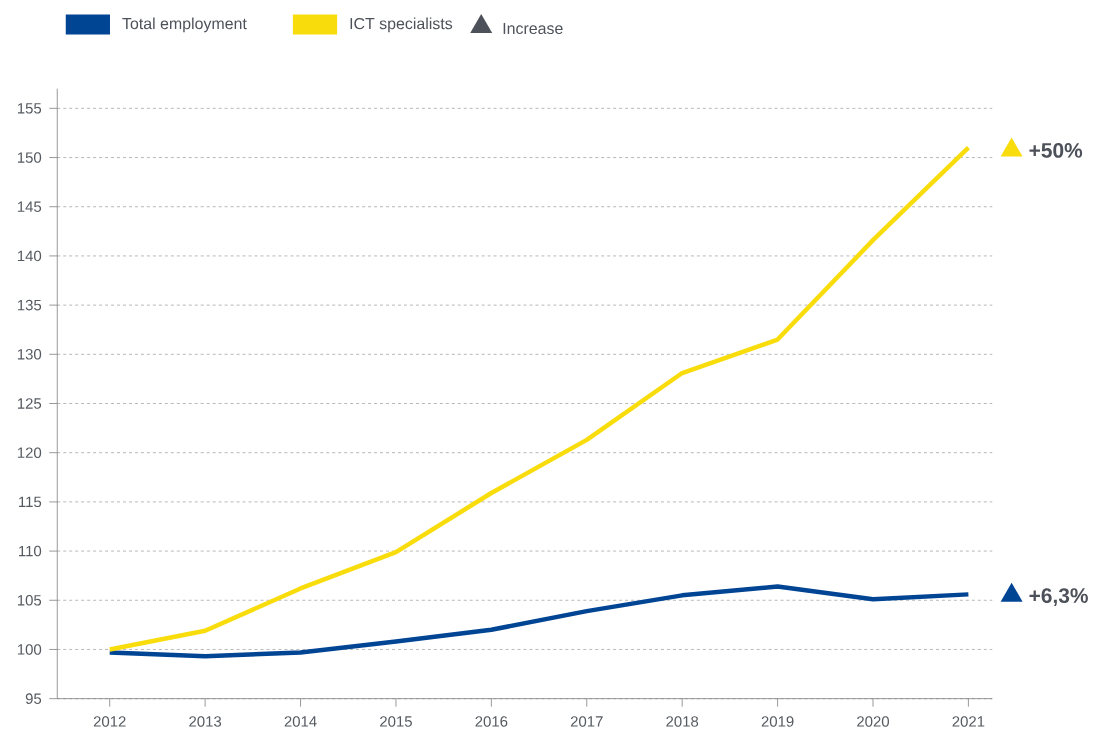 This screenshot has width=1117, height=740. What do you see at coordinates (184, 25) in the screenshot?
I see `legend-label: Total employment` at bounding box center [184, 25].